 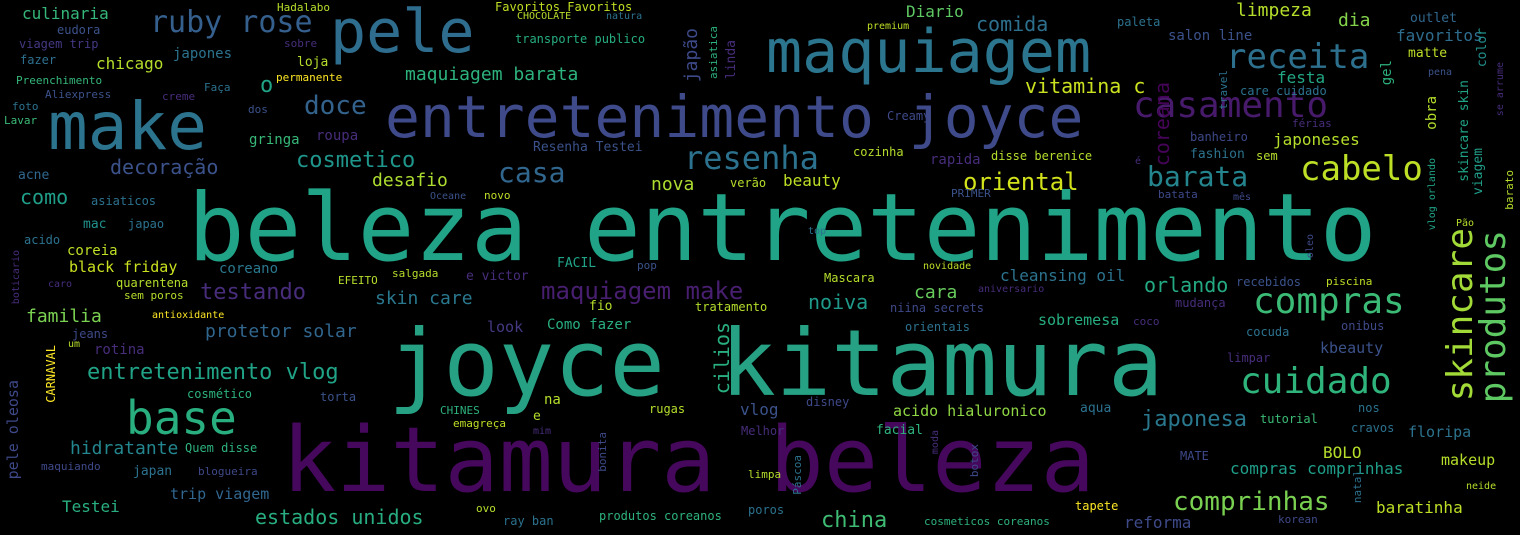 What do you see at coordinates (878, 152) in the screenshot?
I see `word: cozinha` at bounding box center [878, 152].